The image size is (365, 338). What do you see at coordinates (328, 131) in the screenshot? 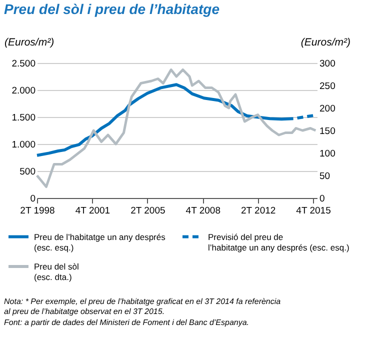
I see `y2-tick-label: 150` at bounding box center [328, 131].